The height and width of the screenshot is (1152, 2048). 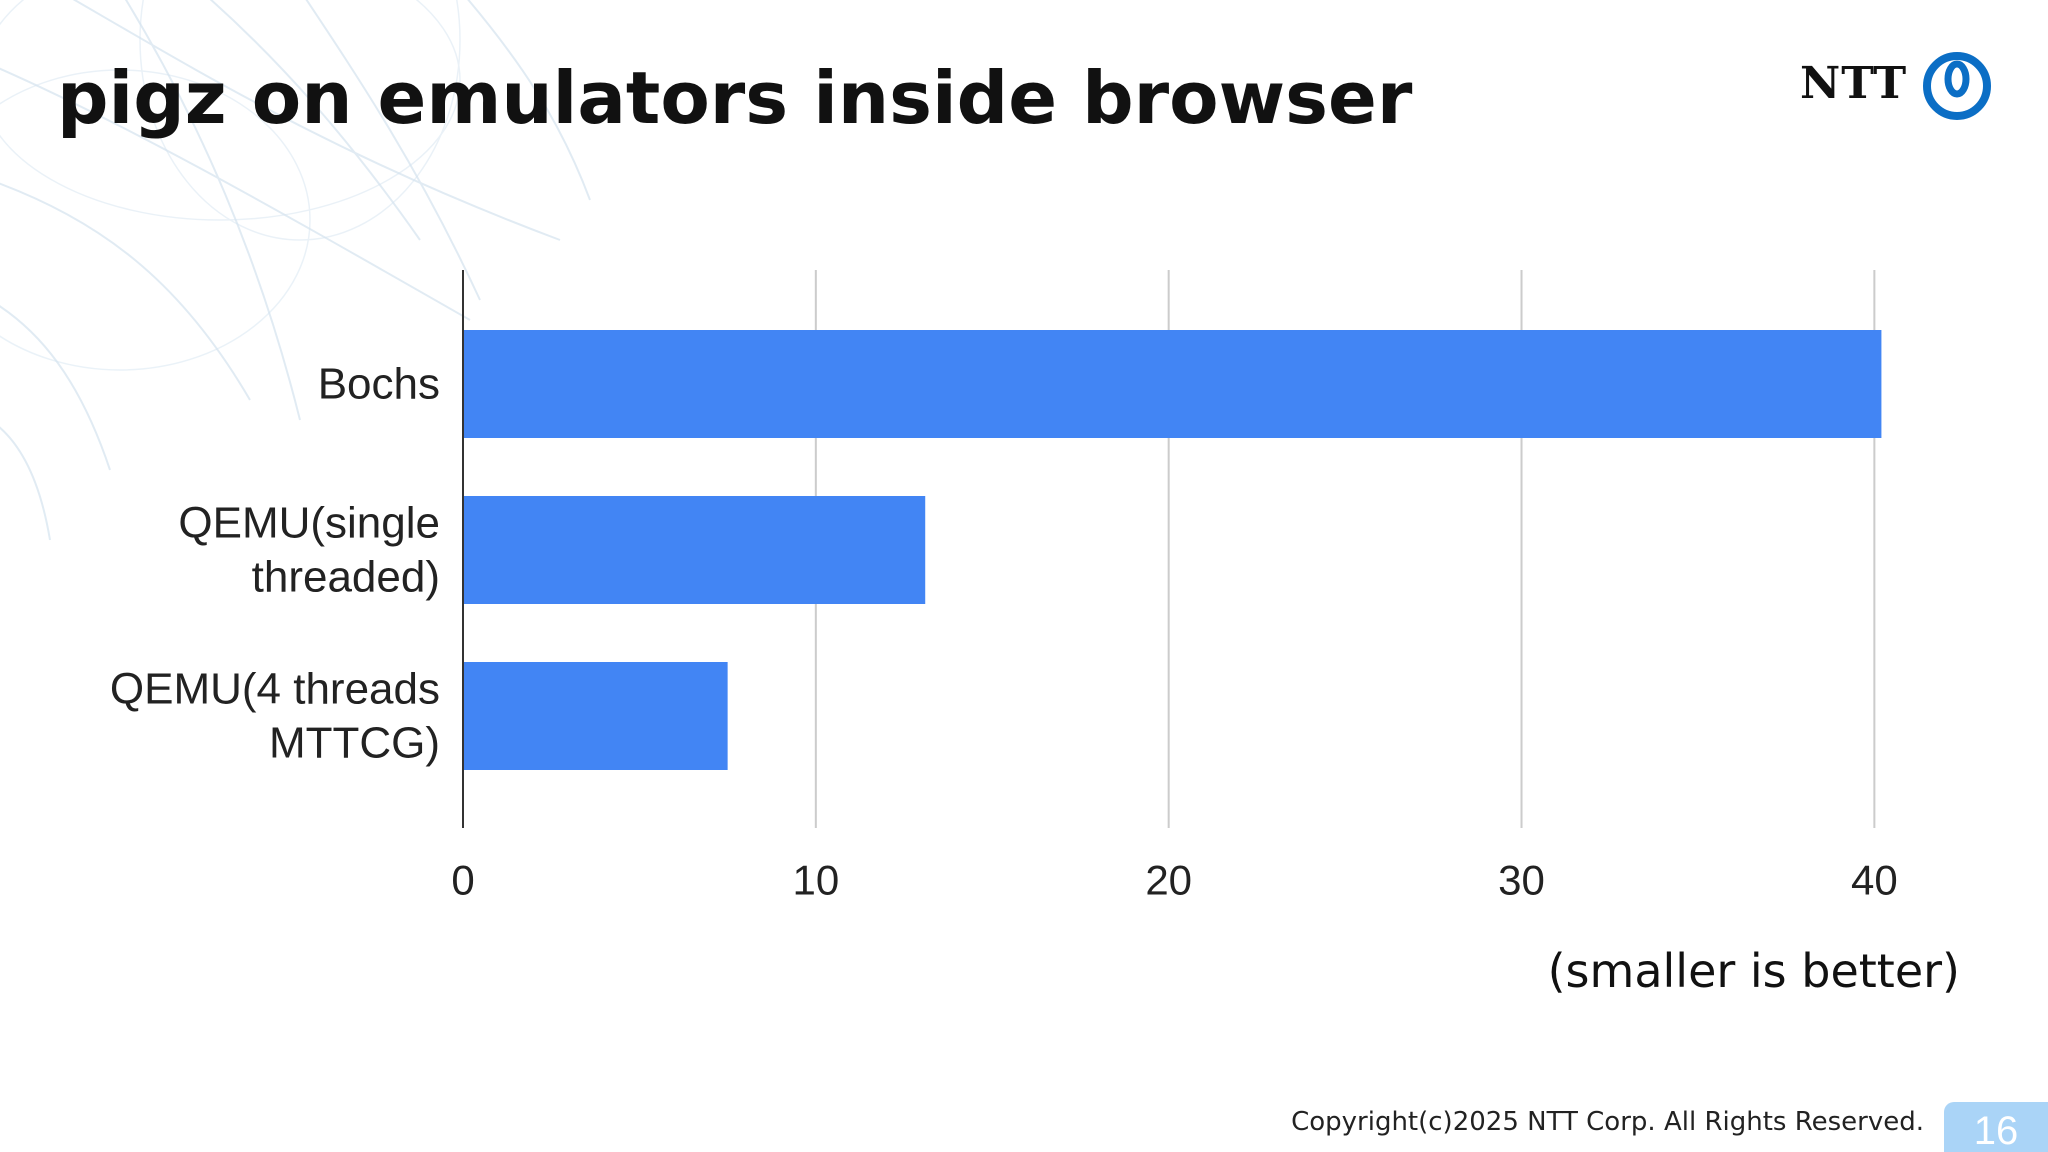 I want to click on page-number: 16, so click(x=1996, y=1130).